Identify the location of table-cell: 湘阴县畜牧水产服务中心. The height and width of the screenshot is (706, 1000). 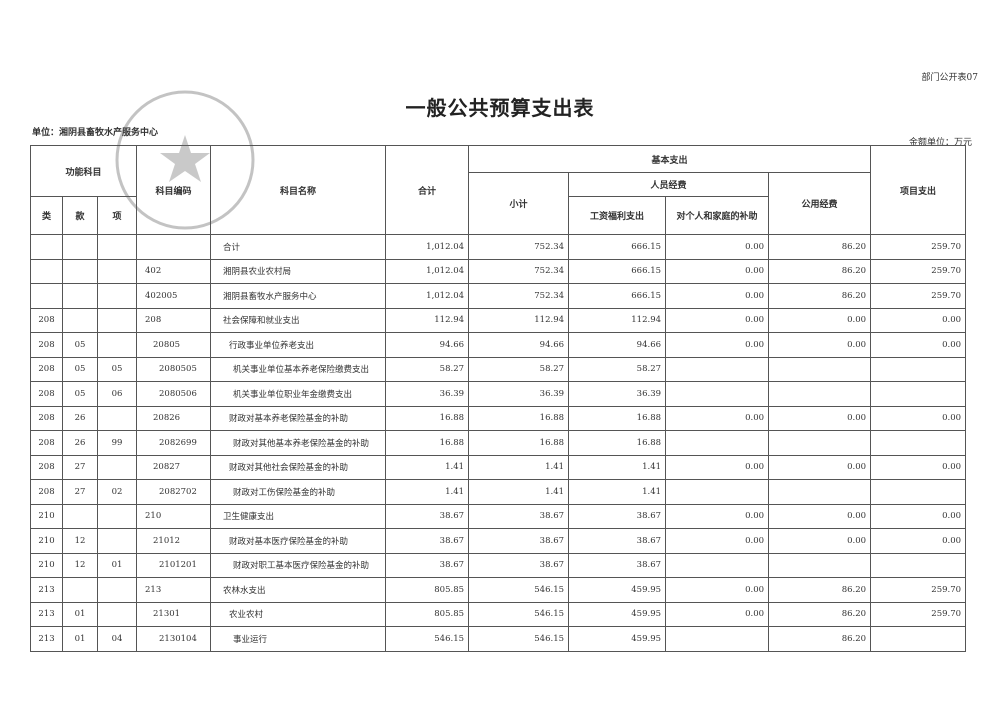
(298, 296).